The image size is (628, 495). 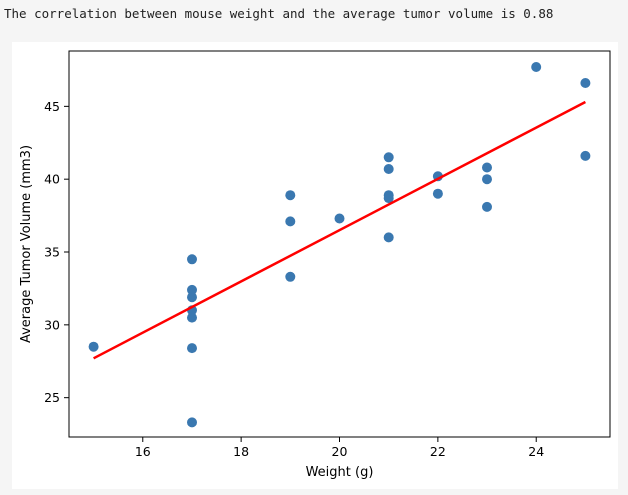 I want to click on x-tick-label-18: 18, so click(x=241, y=451).